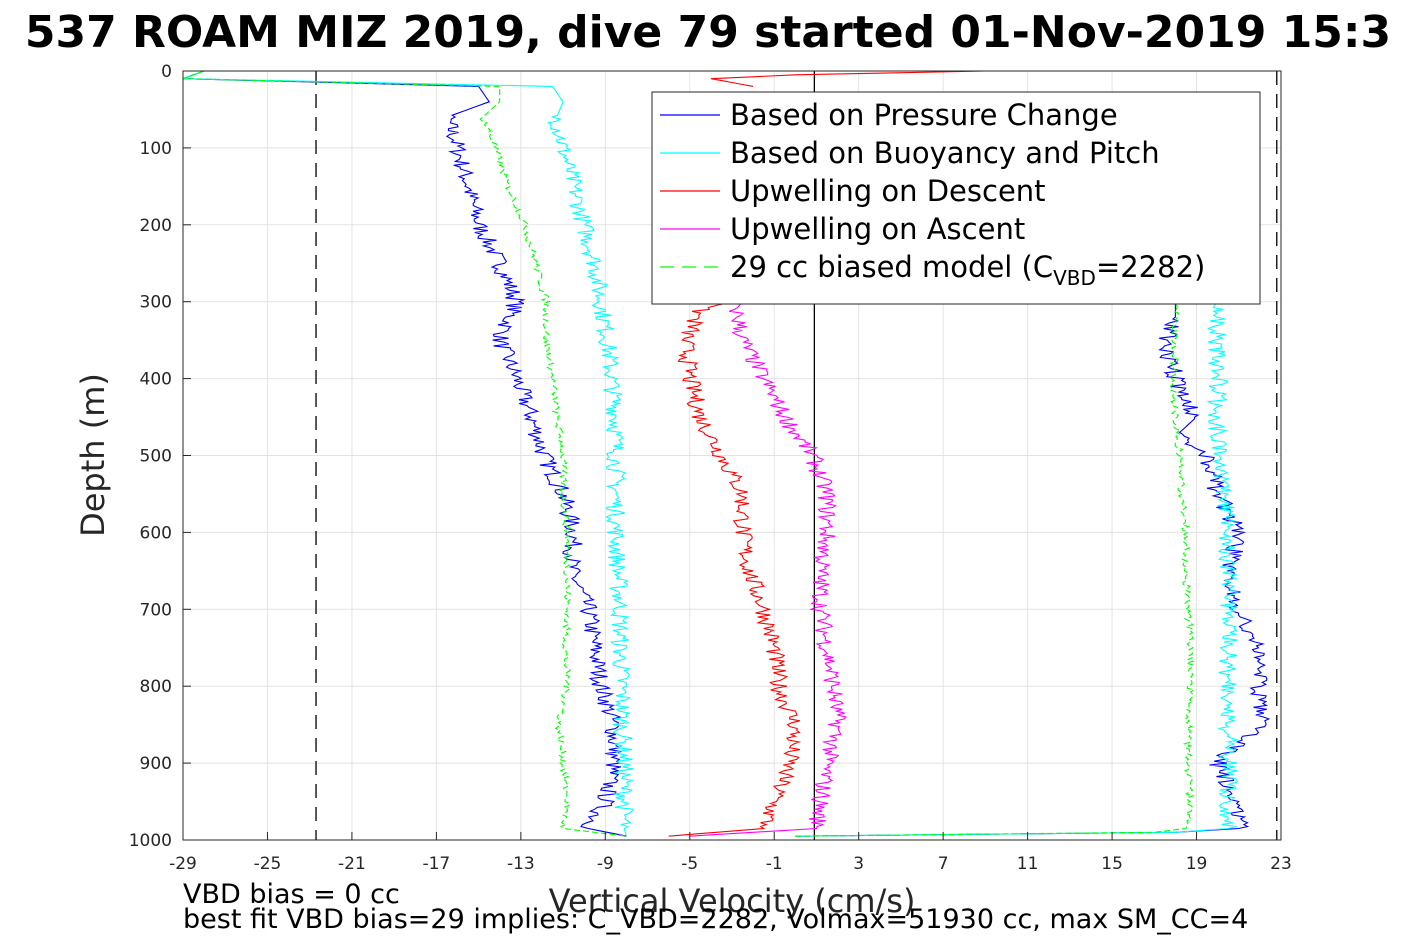 This screenshot has width=1417, height=945. I want to click on legend-label: 29 cc biased model (CVBD=2282), so click(967, 270).